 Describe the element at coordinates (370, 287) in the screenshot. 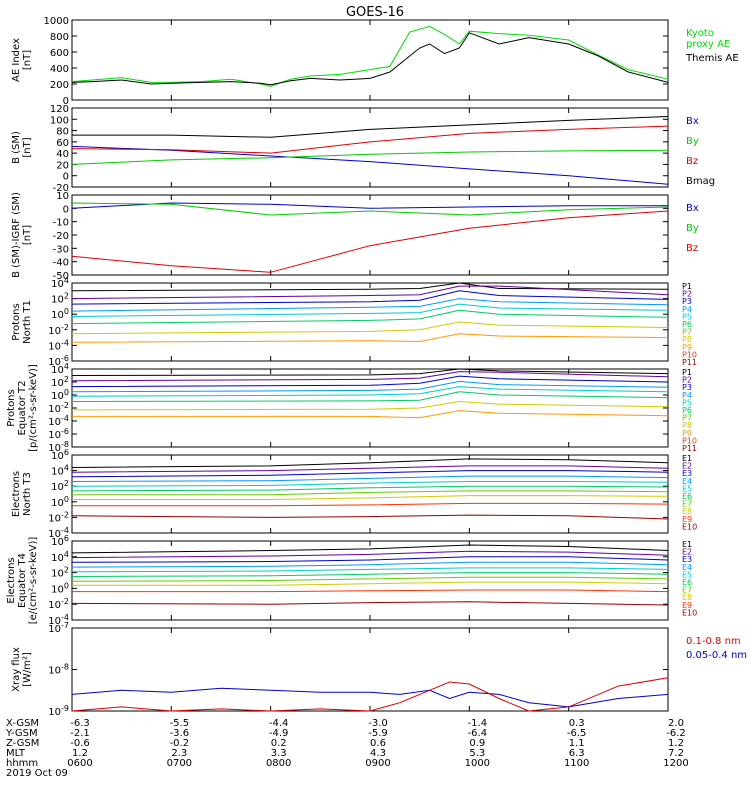

I see `series-line-P1` at that location.